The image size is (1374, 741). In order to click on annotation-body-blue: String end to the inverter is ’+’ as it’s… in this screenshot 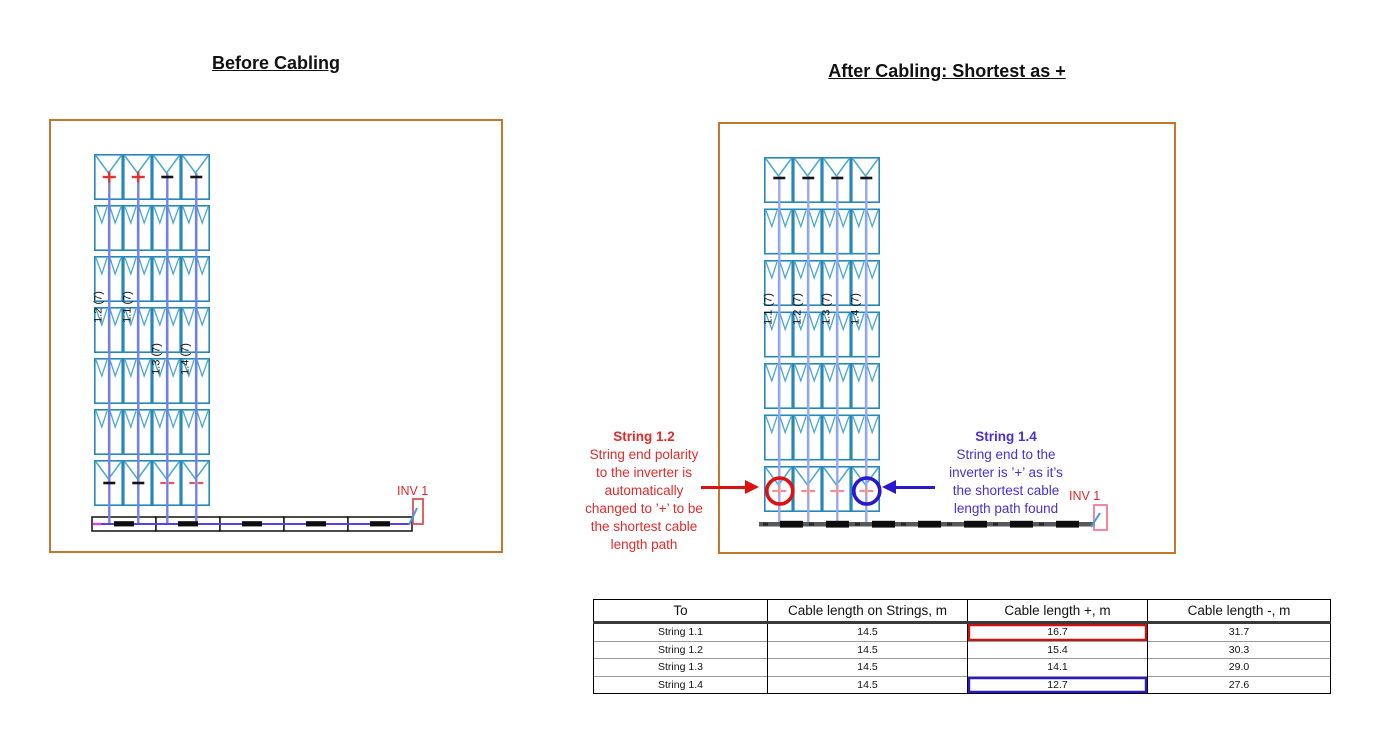, I will do `click(1006, 482)`.